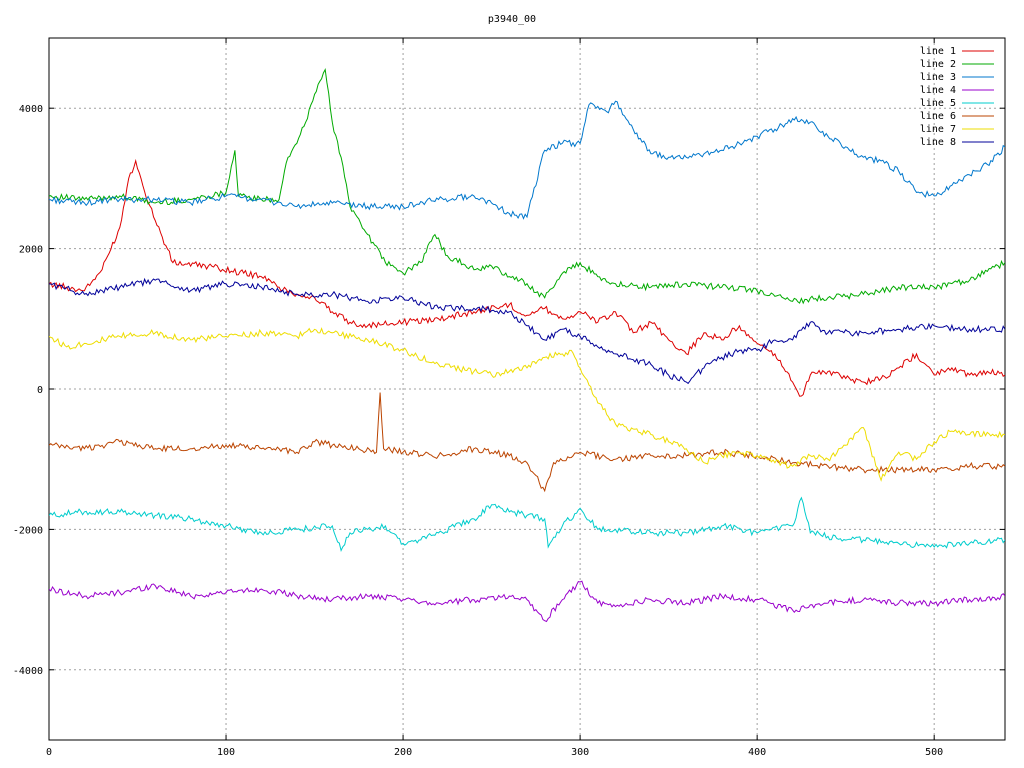 The height and width of the screenshot is (768, 1024). What do you see at coordinates (403, 752) in the screenshot?
I see `x-tick-label: 200` at bounding box center [403, 752].